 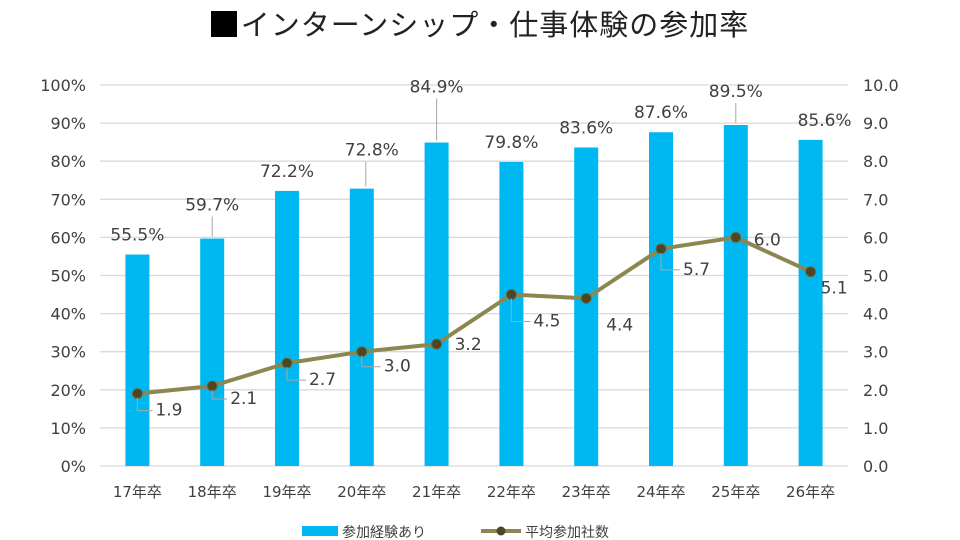 What do you see at coordinates (881, 85) in the screenshot?
I see `right-tick-label: 10.0` at bounding box center [881, 85].